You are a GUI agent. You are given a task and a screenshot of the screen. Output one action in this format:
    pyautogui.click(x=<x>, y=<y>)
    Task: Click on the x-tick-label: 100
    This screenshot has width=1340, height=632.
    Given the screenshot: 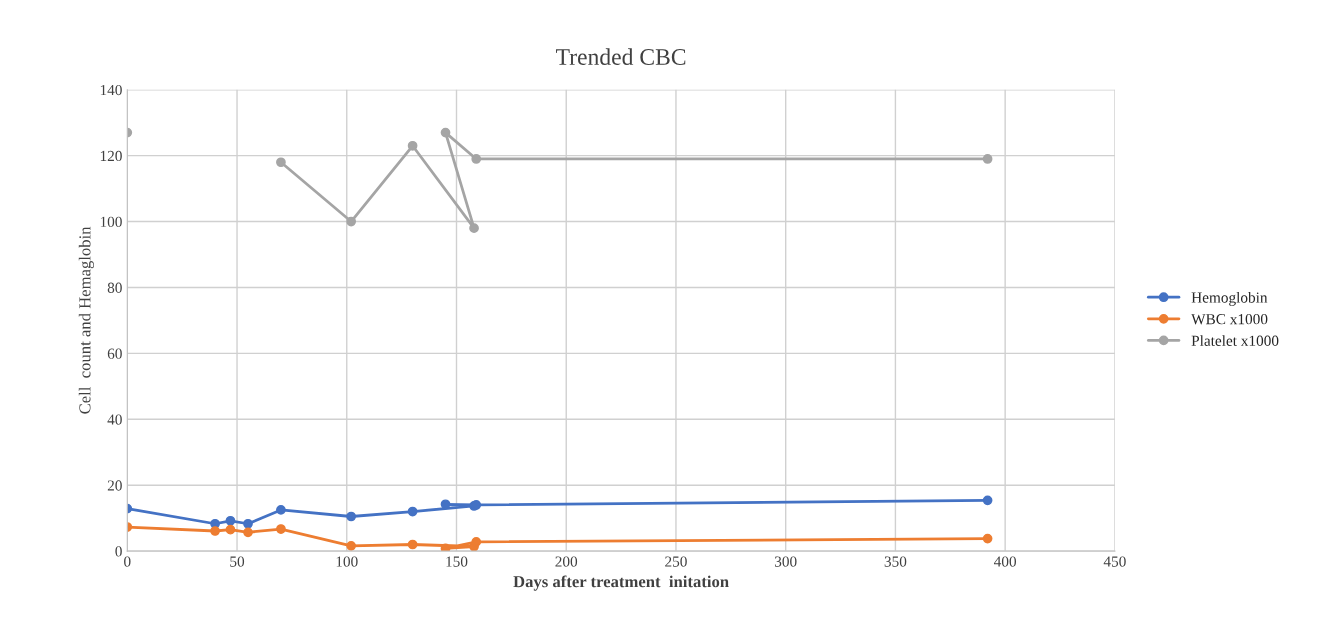 What is the action you would take?
    pyautogui.click(x=347, y=561)
    